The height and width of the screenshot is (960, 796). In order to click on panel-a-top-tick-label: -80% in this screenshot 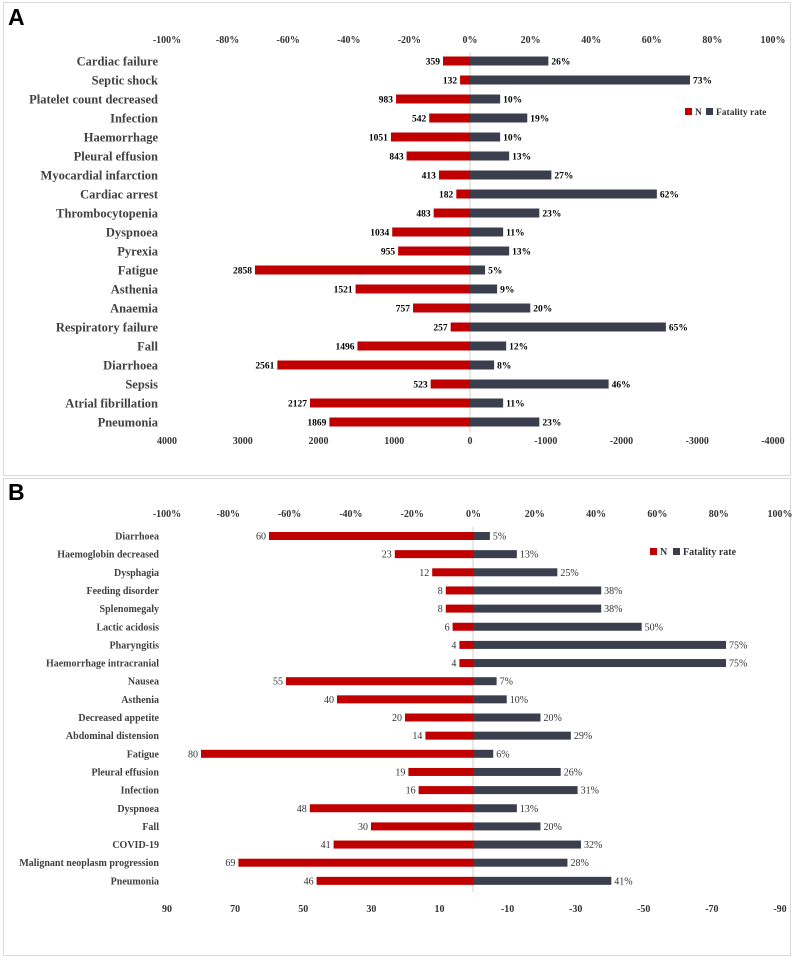, I will do `click(227, 40)`.